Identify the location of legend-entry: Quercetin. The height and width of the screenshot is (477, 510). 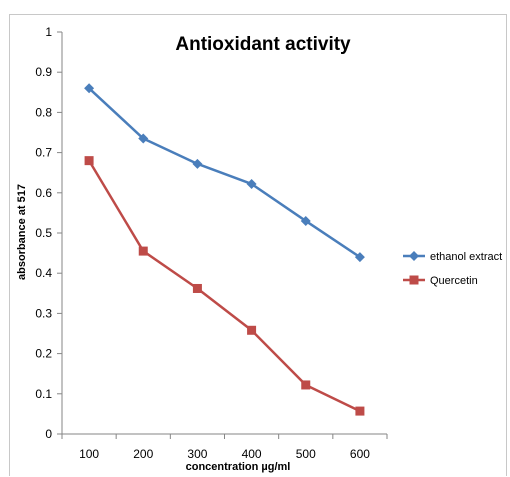
(440, 281).